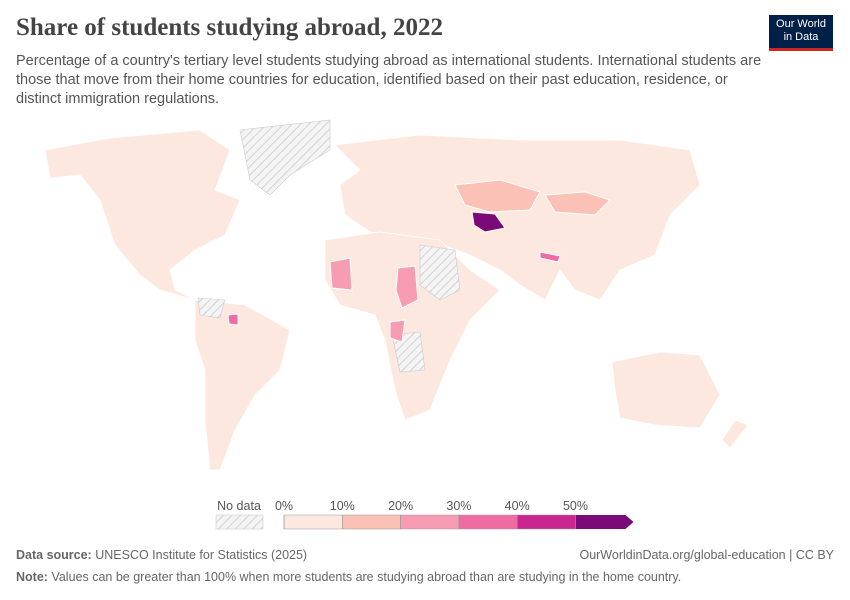 The height and width of the screenshot is (600, 850). I want to click on legend-tick-label: 0%, so click(284, 506).